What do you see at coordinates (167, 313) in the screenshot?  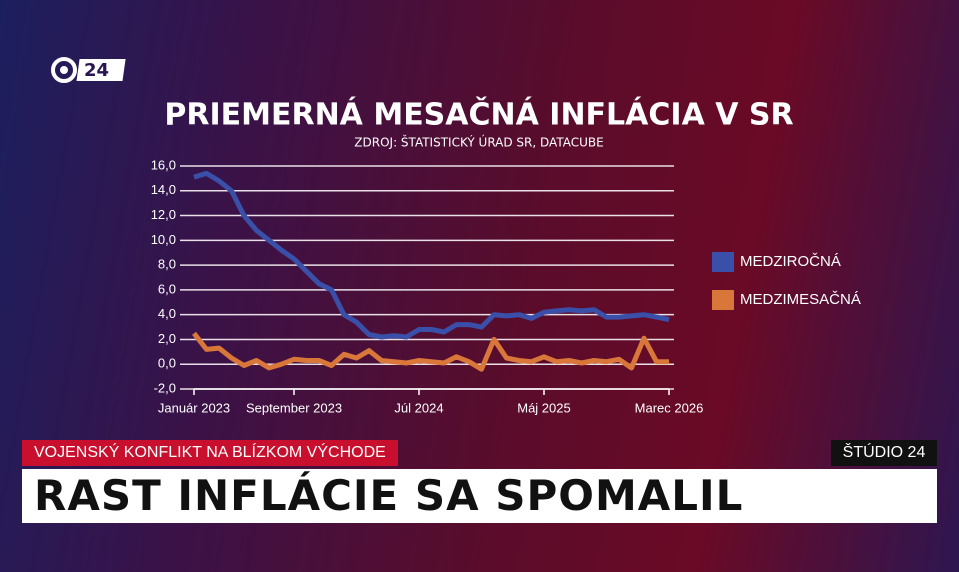 I see `y-tick-label: 4,0` at bounding box center [167, 313].